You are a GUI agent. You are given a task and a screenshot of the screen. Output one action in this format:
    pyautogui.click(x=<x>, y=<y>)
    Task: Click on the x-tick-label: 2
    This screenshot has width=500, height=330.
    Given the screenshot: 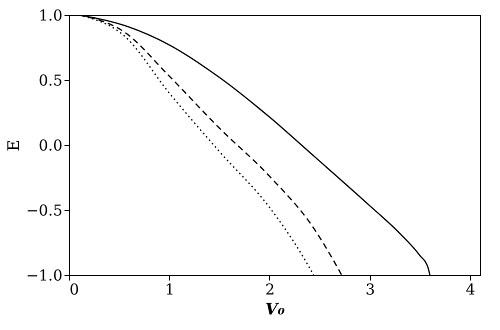 What is the action you would take?
    pyautogui.click(x=270, y=289)
    